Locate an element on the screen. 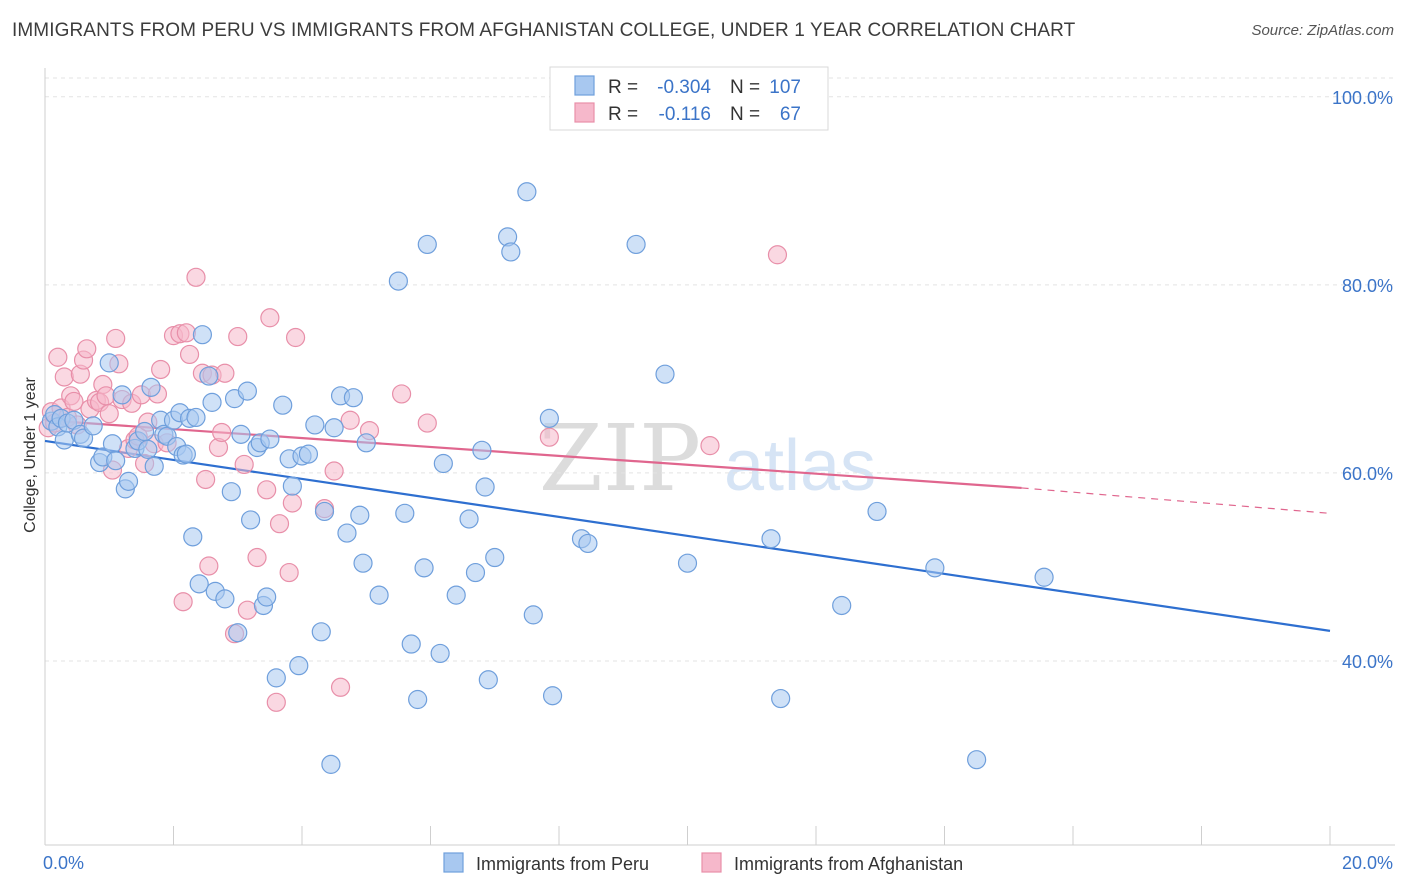  stats-legend: R = -0.304 N = 107 R = -0.116 N = 67 is located at coordinates (689, 98).